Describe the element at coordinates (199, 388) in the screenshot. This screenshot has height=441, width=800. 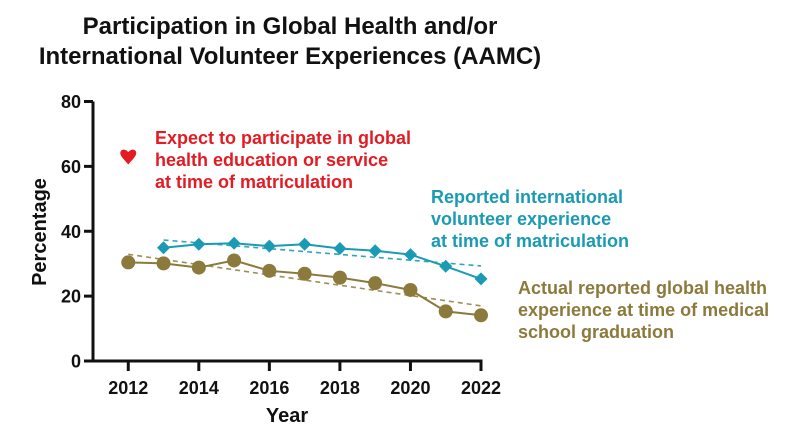
I see `x-tick-label: 2014` at that location.